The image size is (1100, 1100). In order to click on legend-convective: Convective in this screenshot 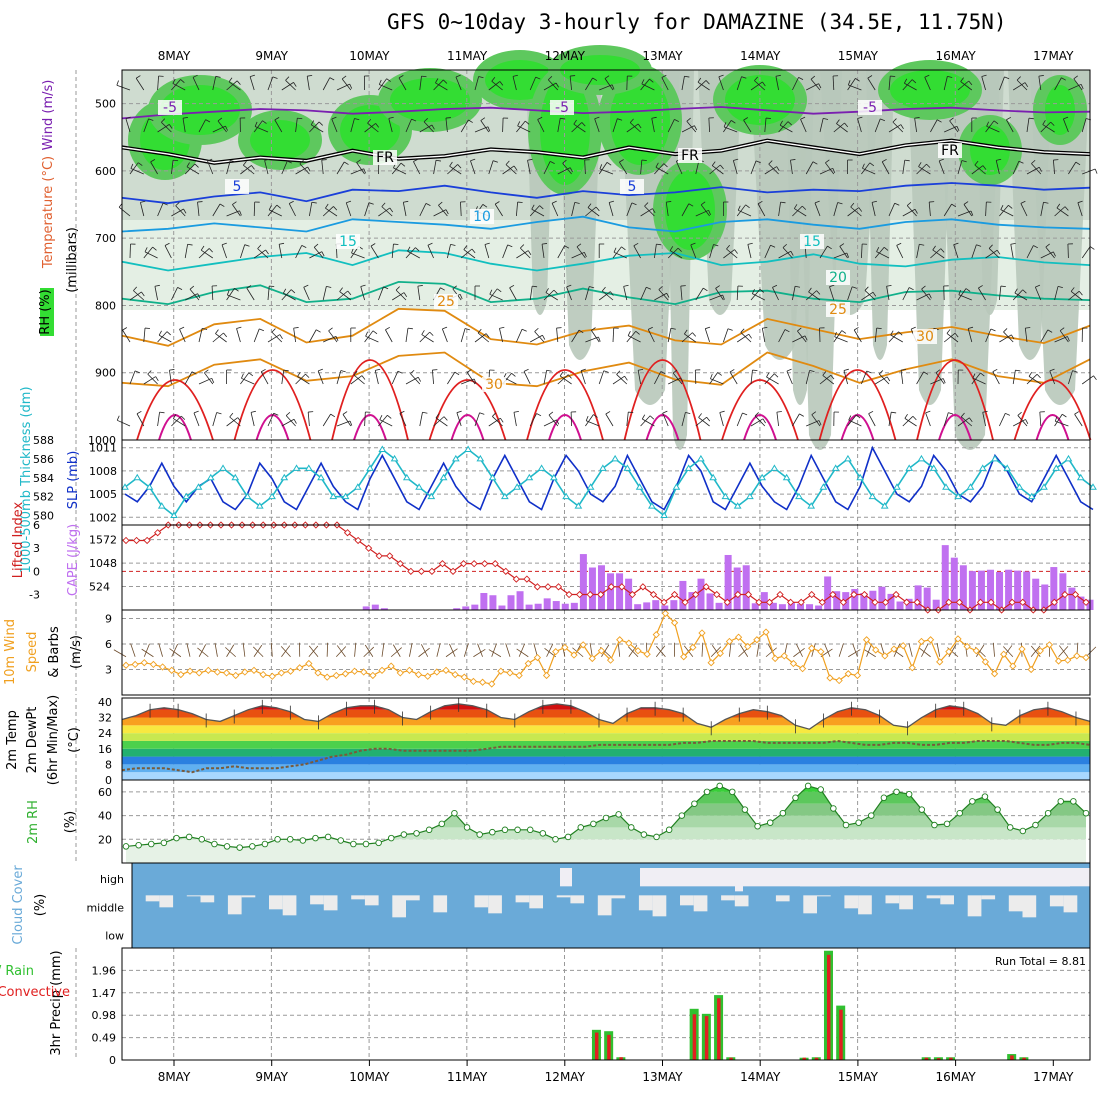, I will do `click(35, 992)`.